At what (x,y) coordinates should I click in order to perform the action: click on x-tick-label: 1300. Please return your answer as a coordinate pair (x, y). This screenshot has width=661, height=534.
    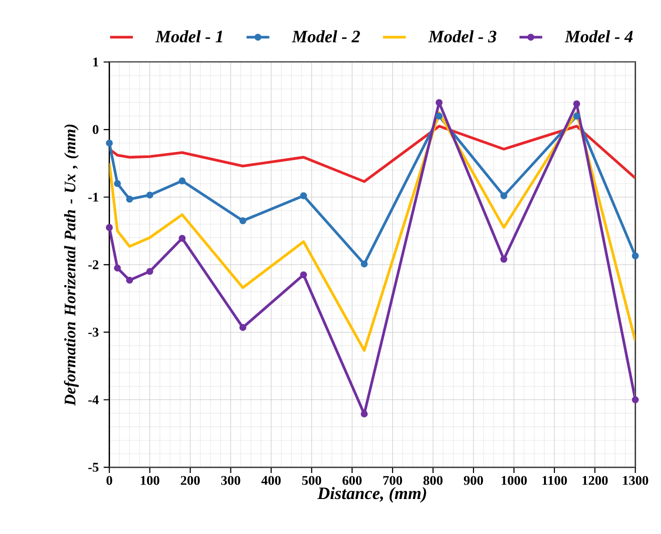
    Looking at the image, I should click on (635, 480).